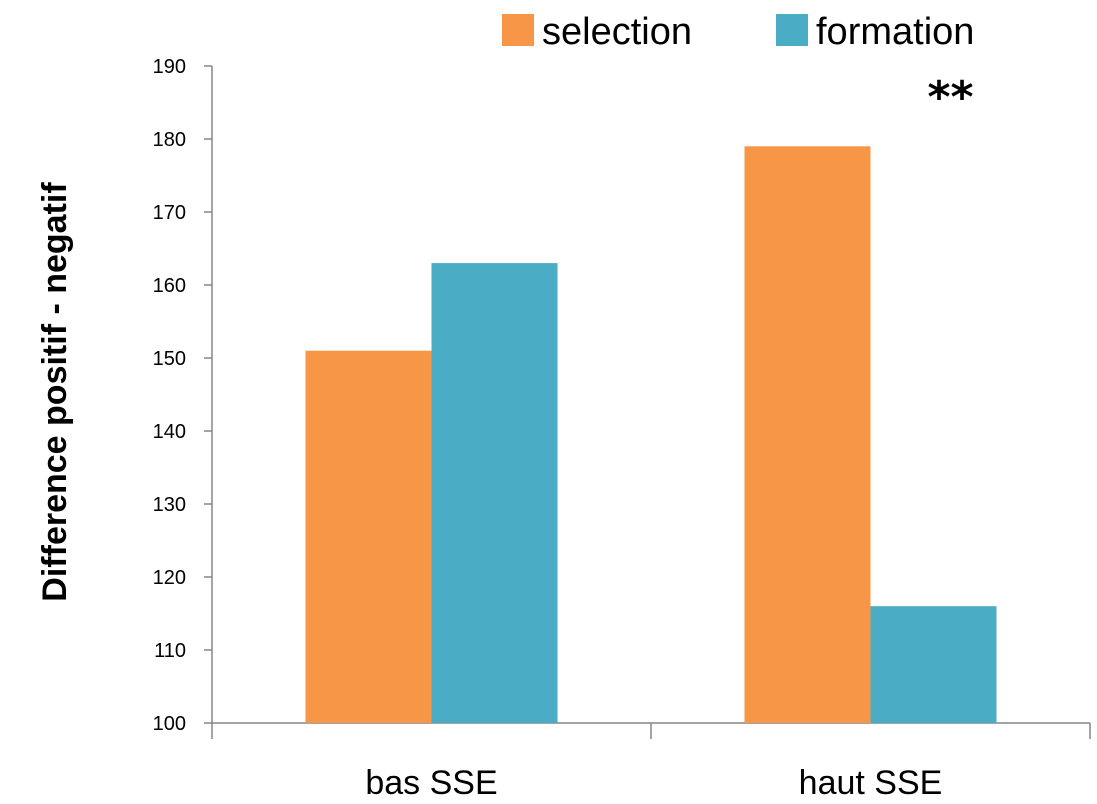 The width and height of the screenshot is (1097, 804). What do you see at coordinates (183, 395) in the screenshot?
I see `y-axis: 100 110 120 130 140 150 160 170 180 190` at bounding box center [183, 395].